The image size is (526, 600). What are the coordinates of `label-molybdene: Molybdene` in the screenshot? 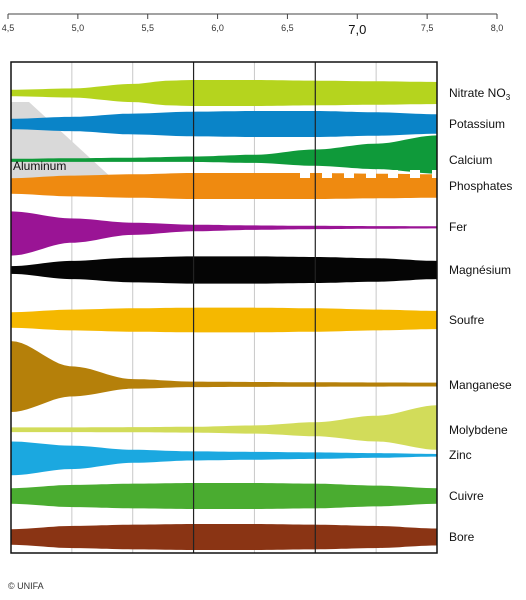 It's located at (478, 430).